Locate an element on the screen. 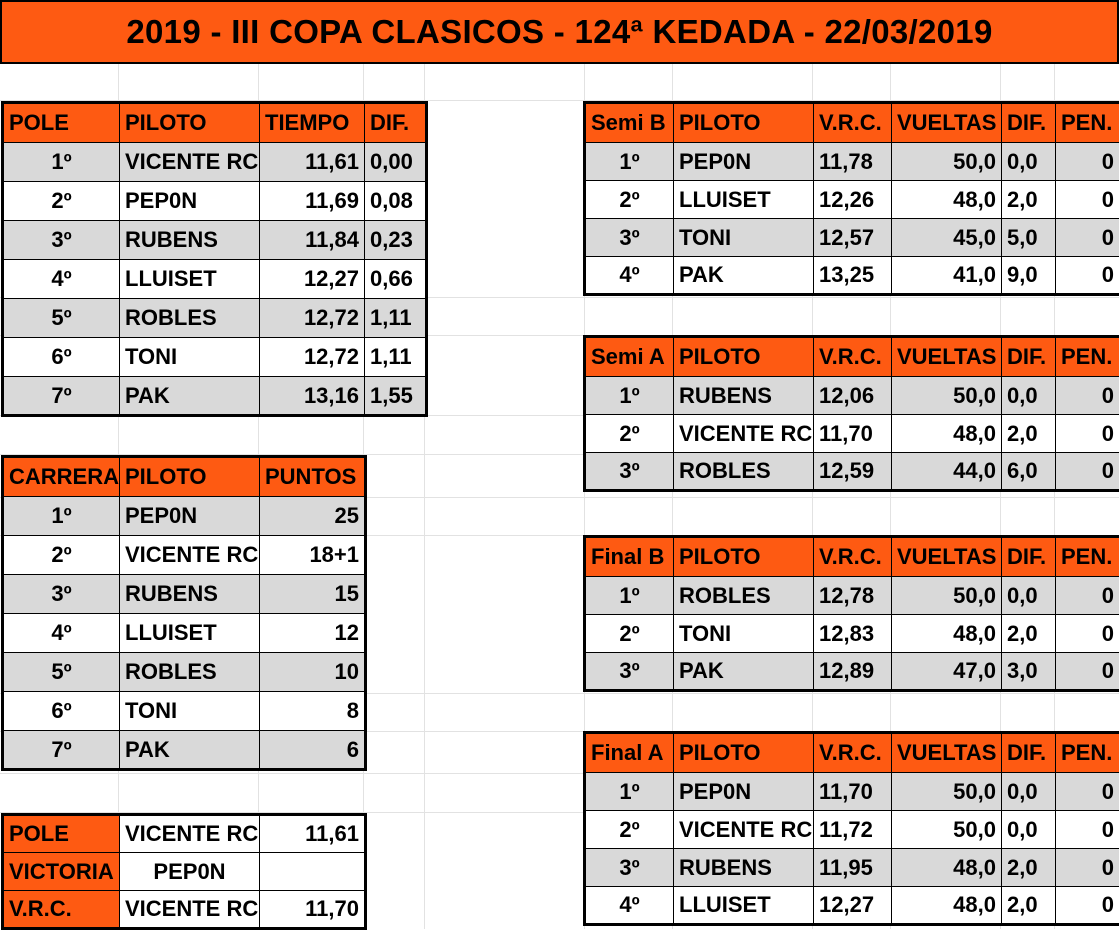 This screenshot has width=1119, height=930. table-cell: PAK is located at coordinates (744, 672).